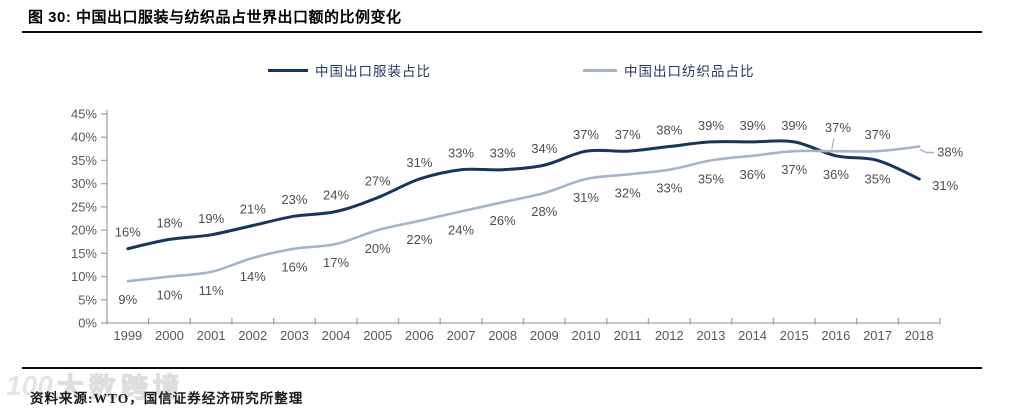  I want to click on data-label: 11%, so click(211, 290).